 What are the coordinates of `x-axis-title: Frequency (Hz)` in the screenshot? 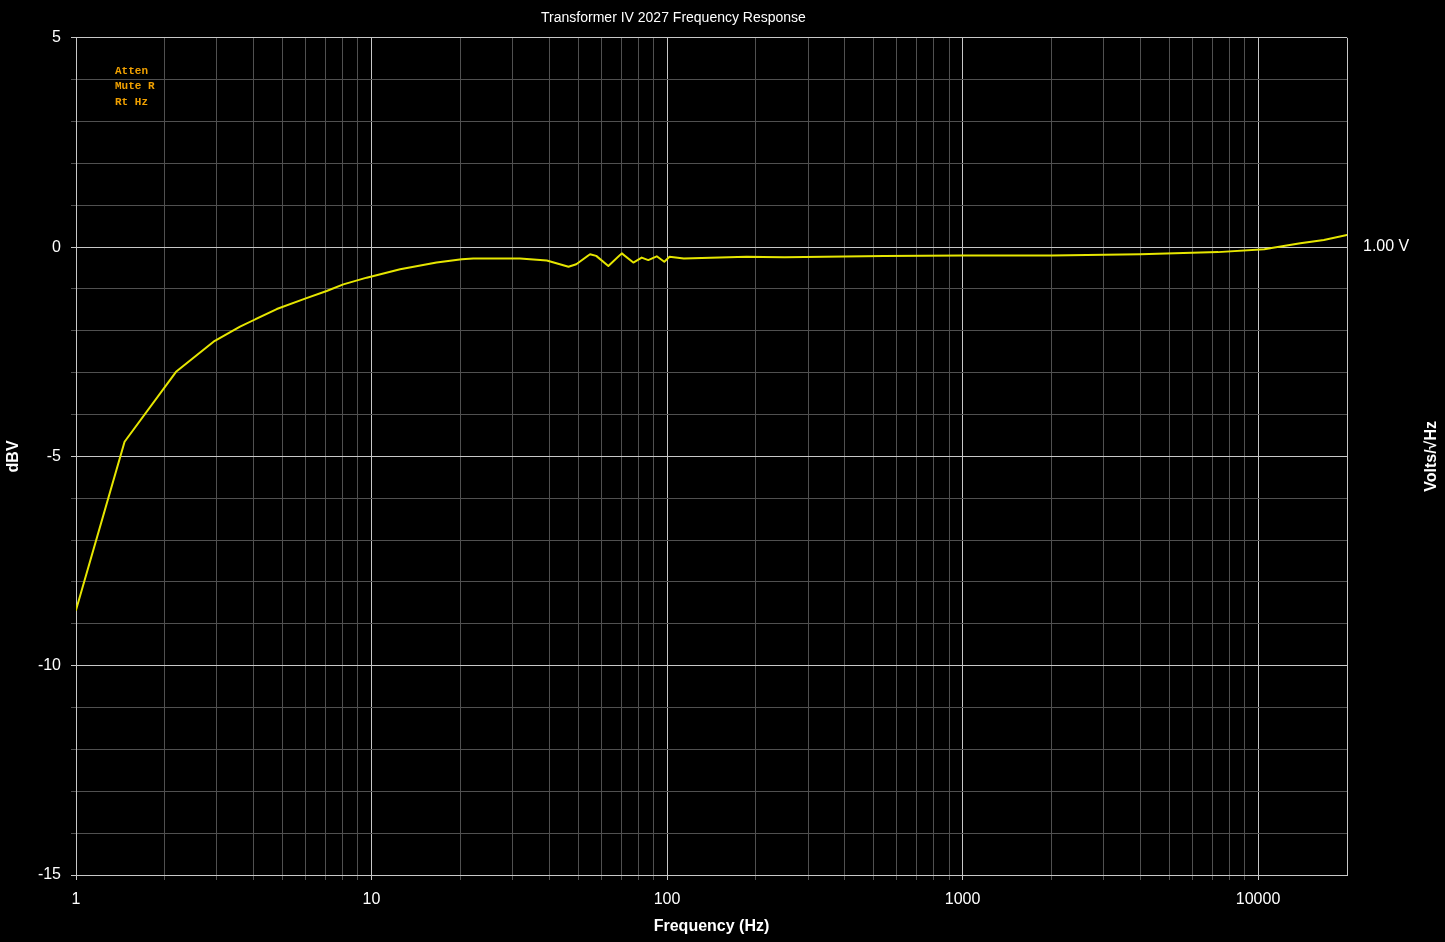 It's located at (711, 925).